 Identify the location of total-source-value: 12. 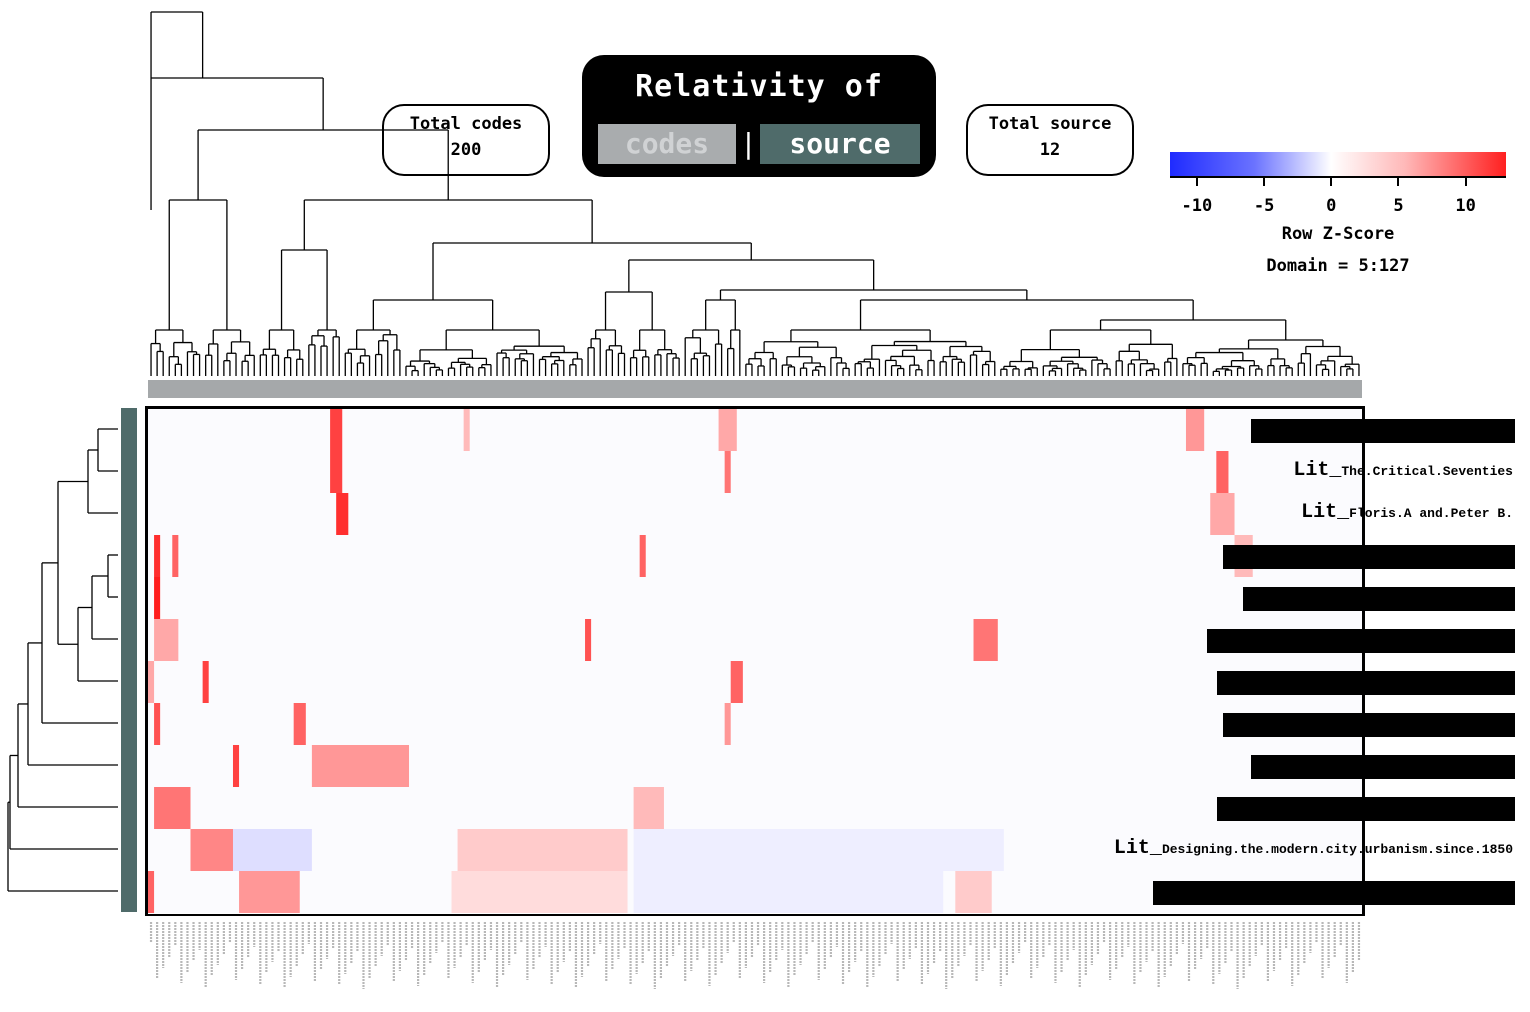
(1050, 150).